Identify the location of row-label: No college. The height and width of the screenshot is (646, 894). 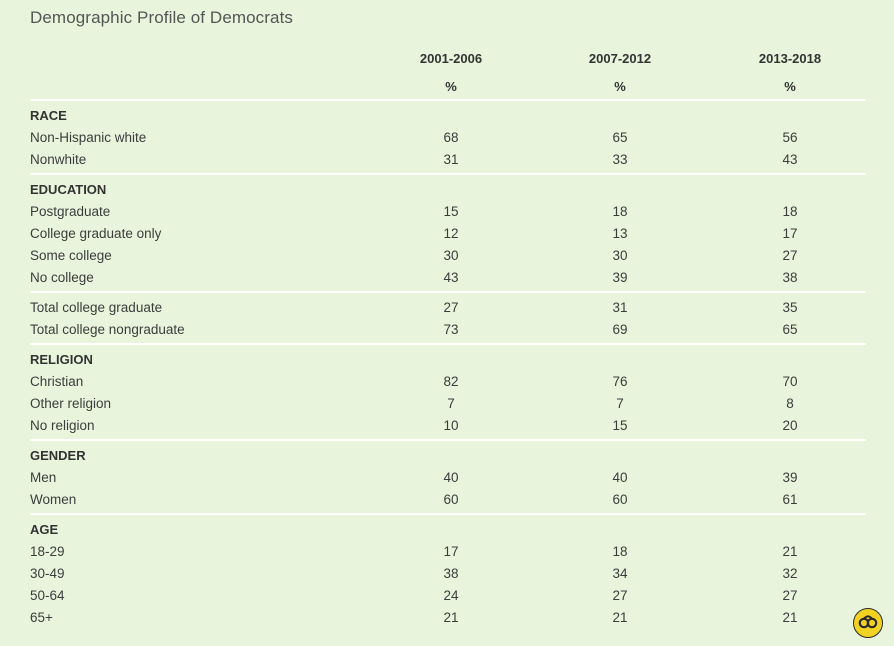
(62, 277).